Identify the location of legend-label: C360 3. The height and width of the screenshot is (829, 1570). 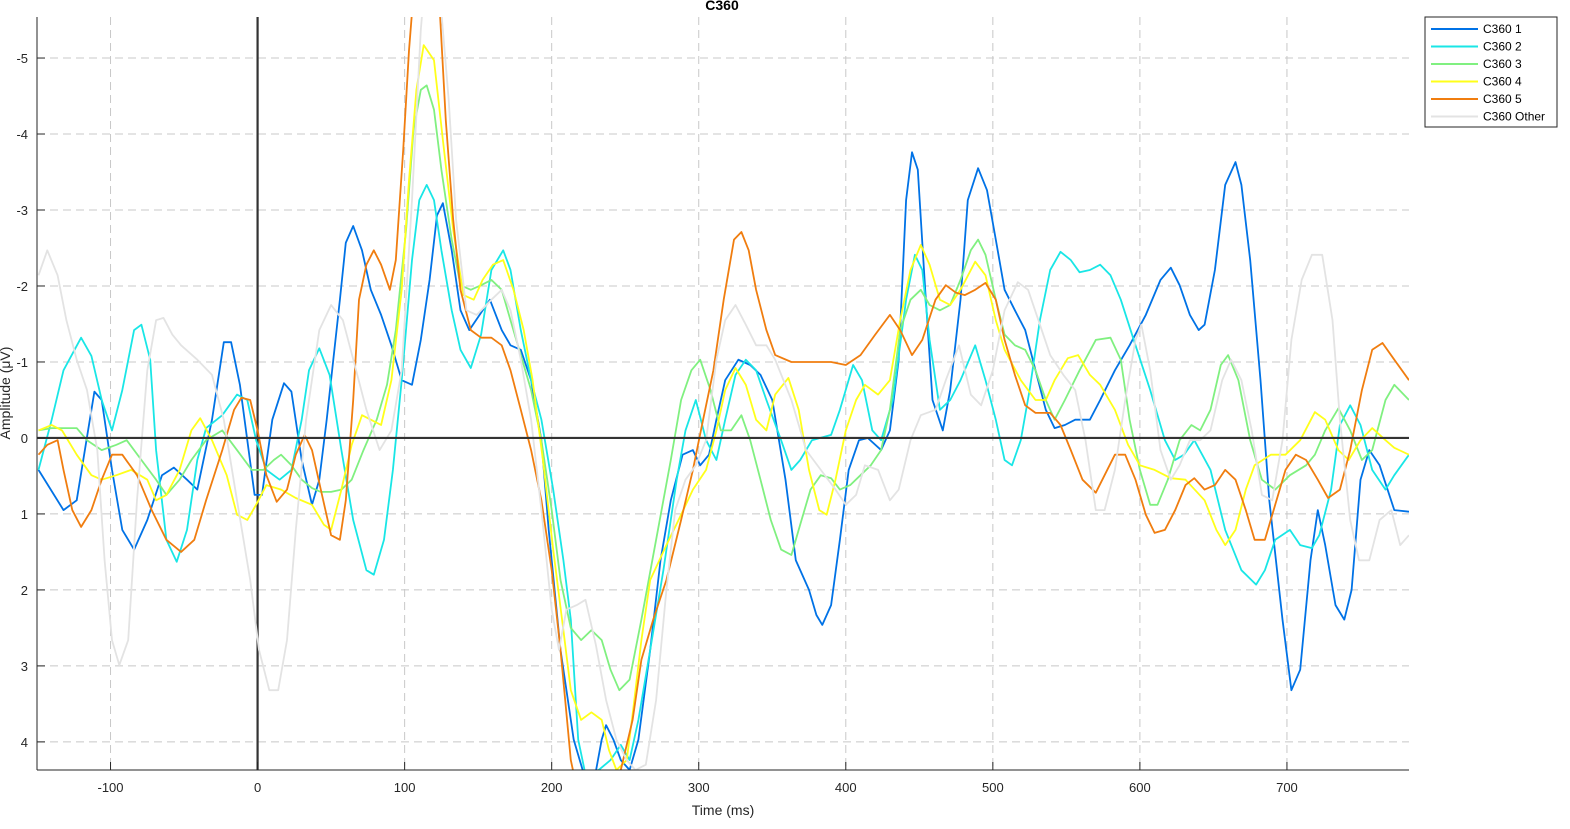
(1502, 64).